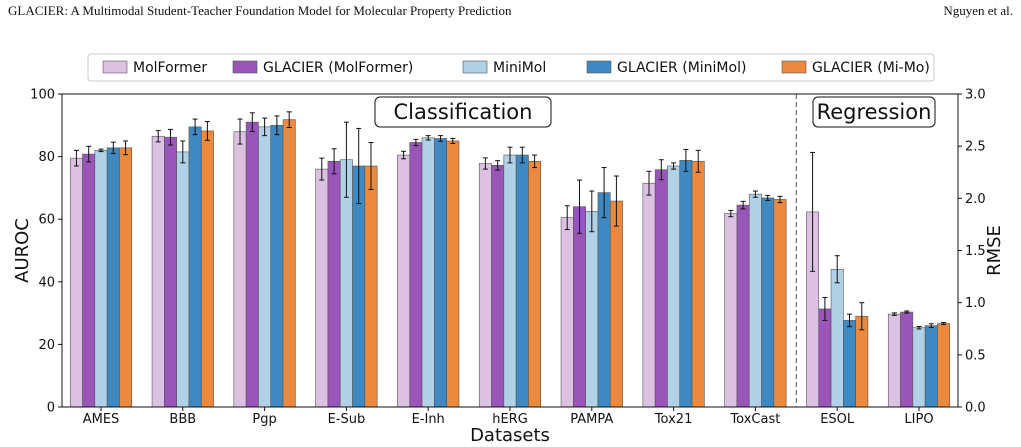  Describe the element at coordinates (347, 419) in the screenshot. I see `x-tick-label: E-Sub` at that location.